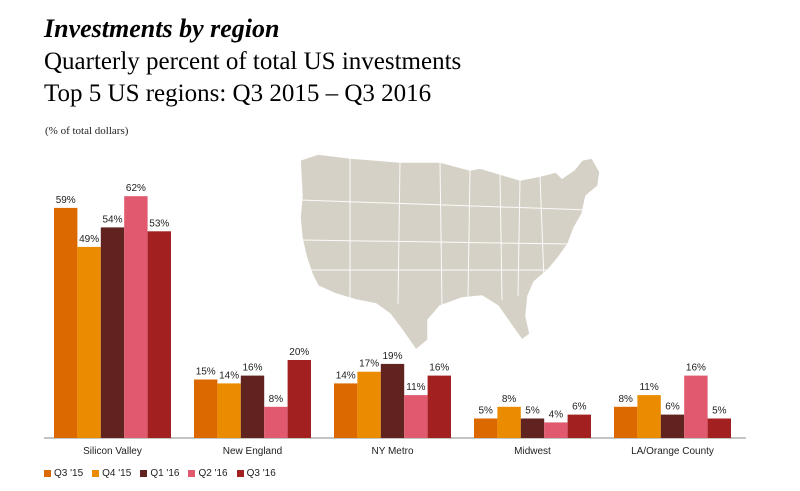 This screenshot has height=491, width=800. I want to click on legend-item: Q2 '16, so click(208, 473).